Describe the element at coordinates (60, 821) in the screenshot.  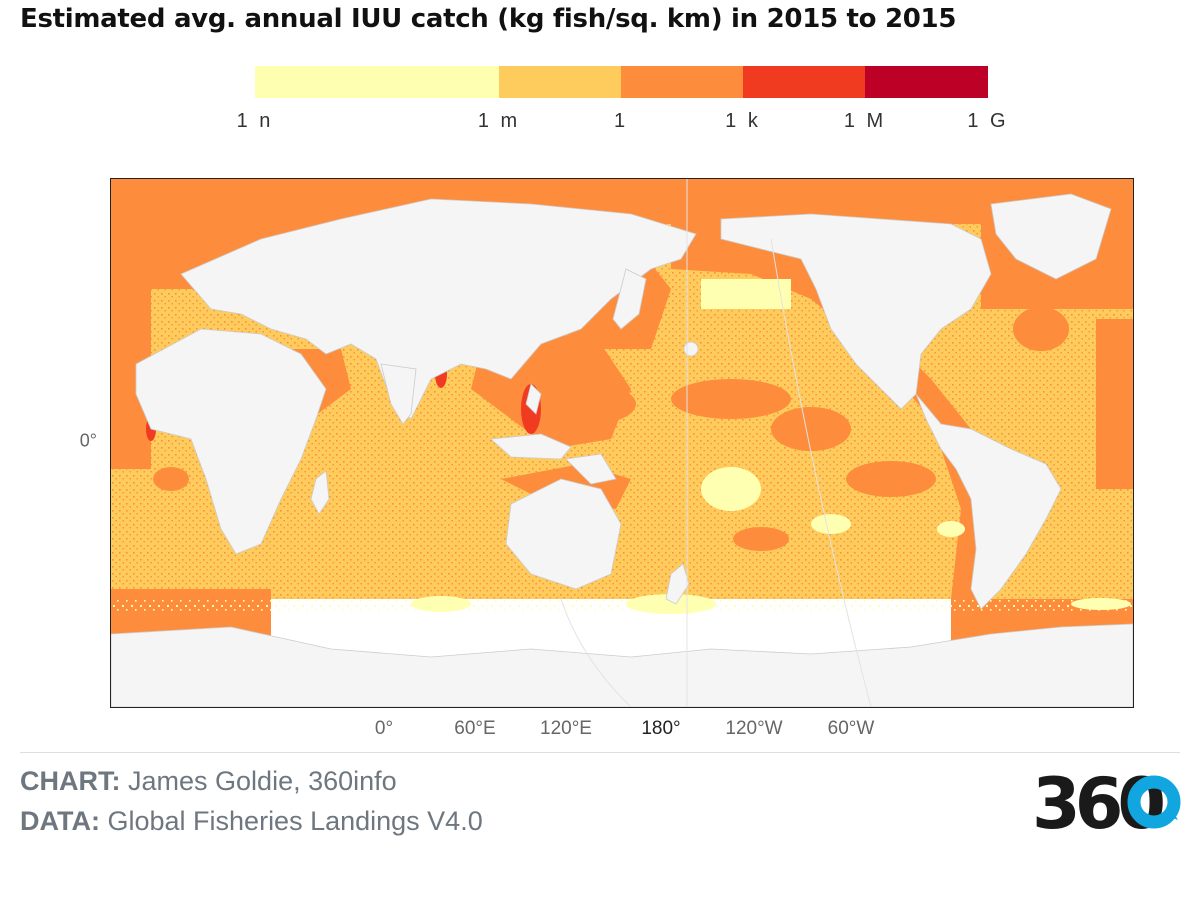
I see `credit-key: DATA:` at that location.